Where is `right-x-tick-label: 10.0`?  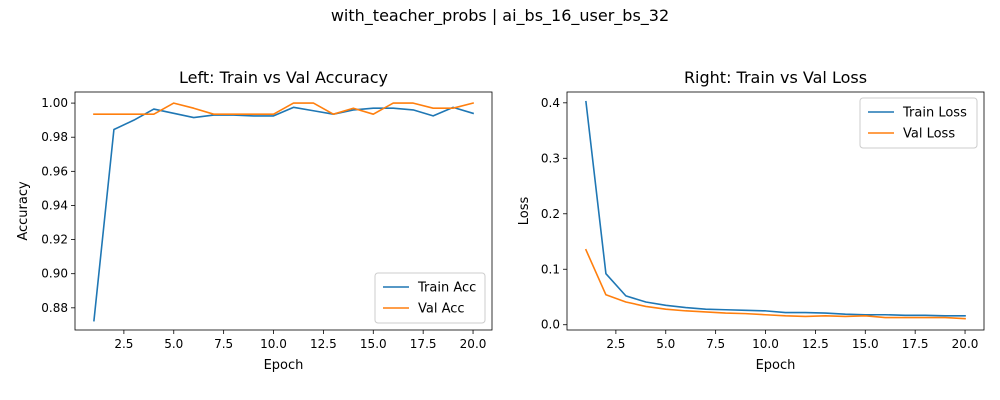
right-x-tick-label: 10.0 is located at coordinates (765, 344).